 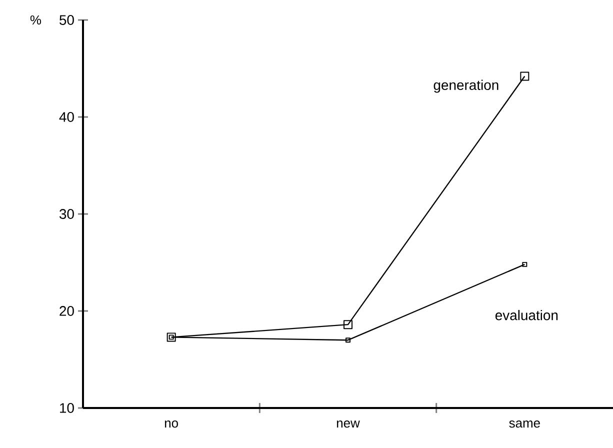 I want to click on y-tick-label: 10, so click(x=67, y=408).